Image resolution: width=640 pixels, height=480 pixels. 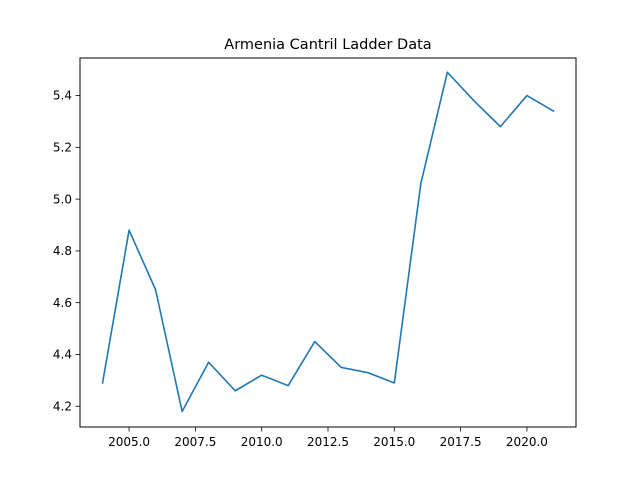 I want to click on x-tick-label: 2010.0, so click(x=262, y=442).